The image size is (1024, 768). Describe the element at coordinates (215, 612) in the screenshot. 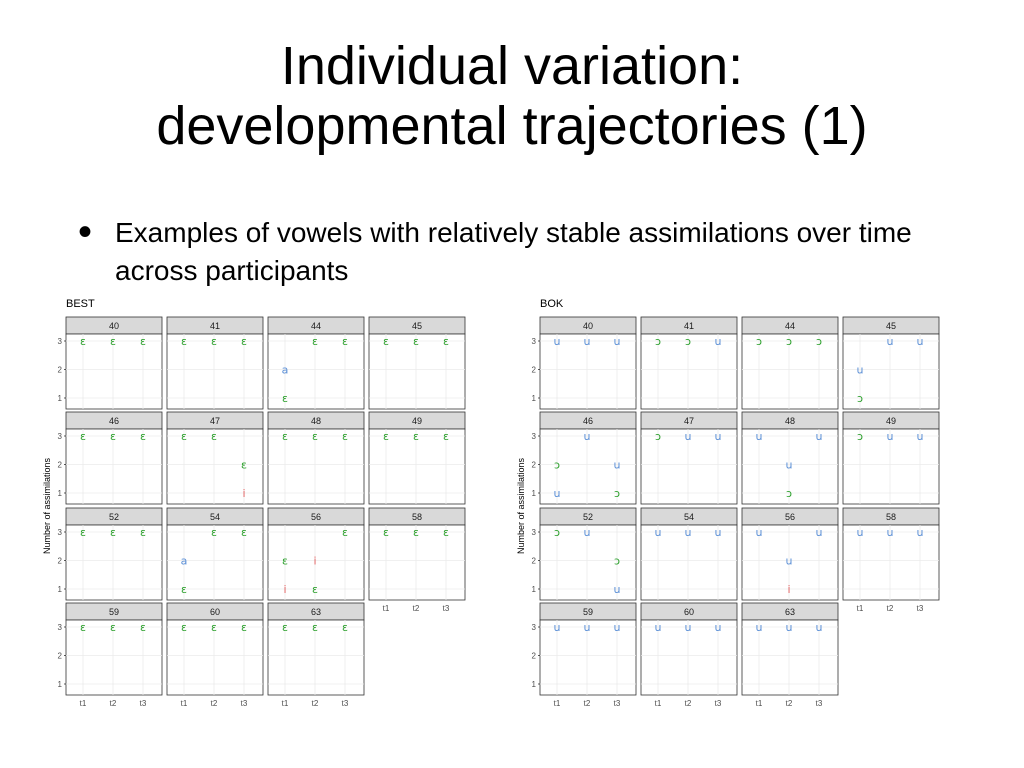

I see `facet-strip-label: 60` at that location.